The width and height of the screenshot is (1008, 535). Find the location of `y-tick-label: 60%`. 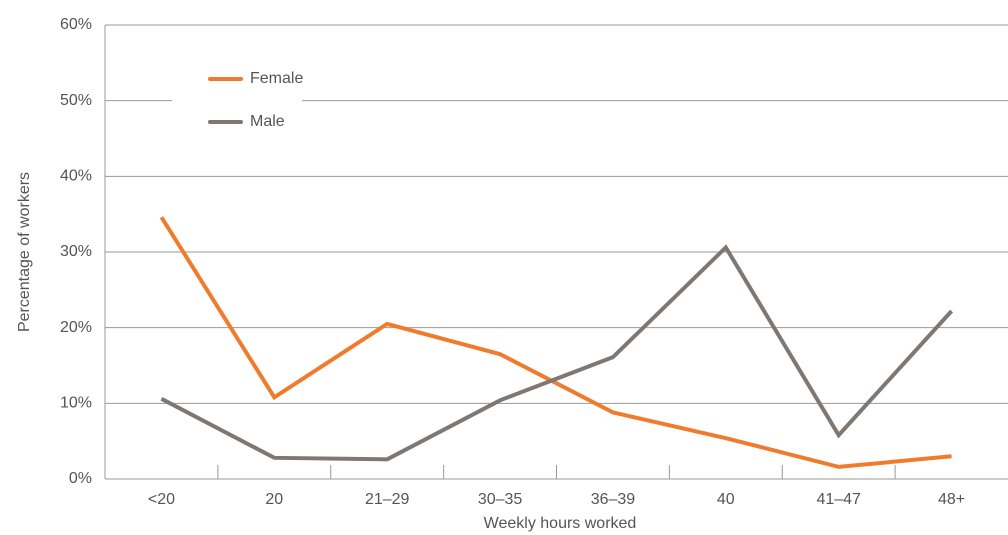

y-tick-label: 60% is located at coordinates (76, 24).